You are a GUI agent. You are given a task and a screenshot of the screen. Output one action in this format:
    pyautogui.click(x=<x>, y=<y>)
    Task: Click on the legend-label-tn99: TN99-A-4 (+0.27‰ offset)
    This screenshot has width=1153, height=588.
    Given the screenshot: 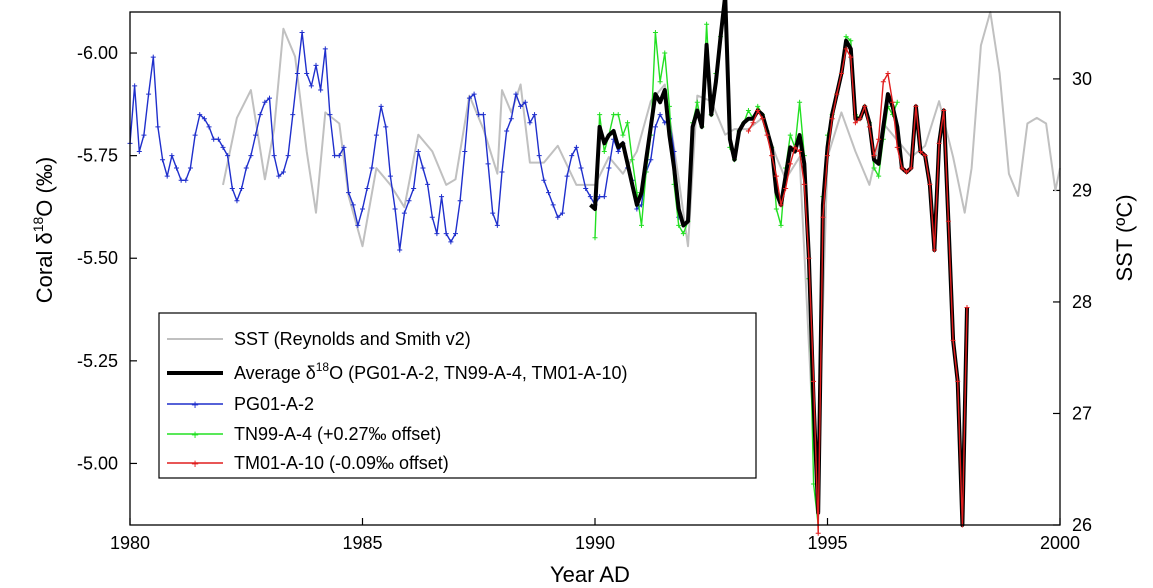 What is the action you would take?
    pyautogui.click(x=337, y=434)
    